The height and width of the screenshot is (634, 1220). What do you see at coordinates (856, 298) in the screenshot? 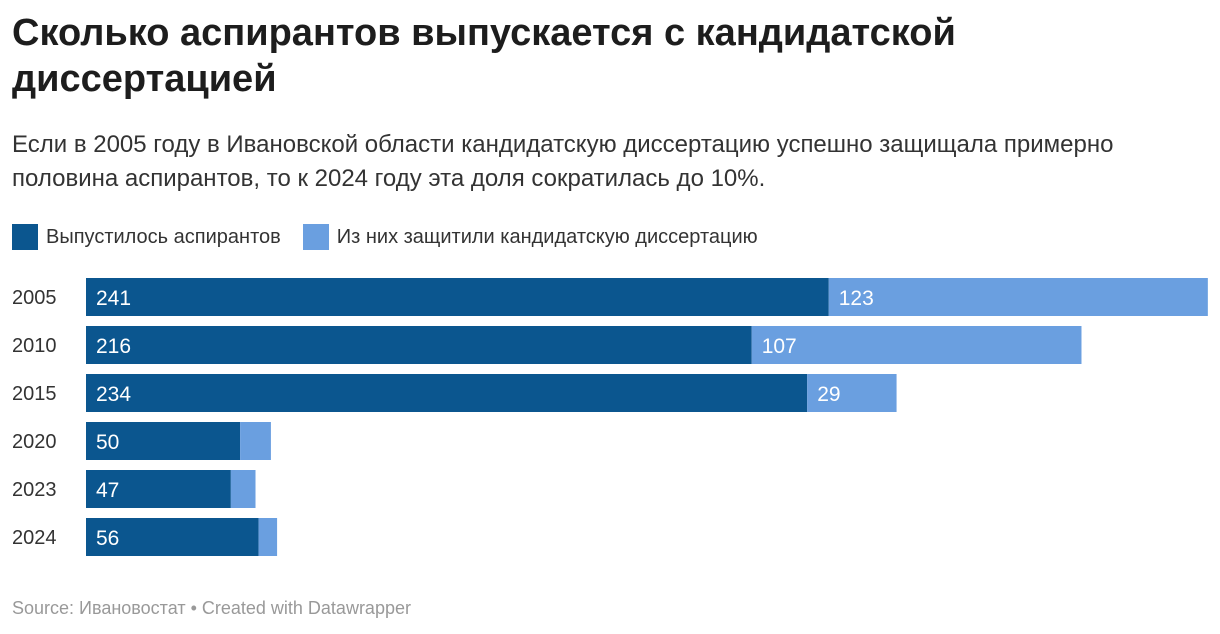
I see `data-label: 123` at bounding box center [856, 298].